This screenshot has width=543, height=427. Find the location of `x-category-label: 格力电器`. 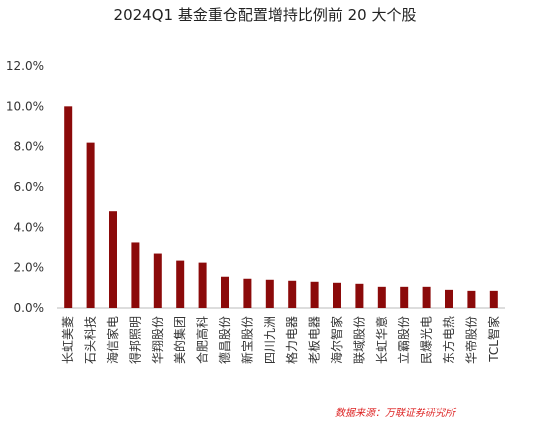

x-category-label: 格力电器 is located at coordinates (291, 340).